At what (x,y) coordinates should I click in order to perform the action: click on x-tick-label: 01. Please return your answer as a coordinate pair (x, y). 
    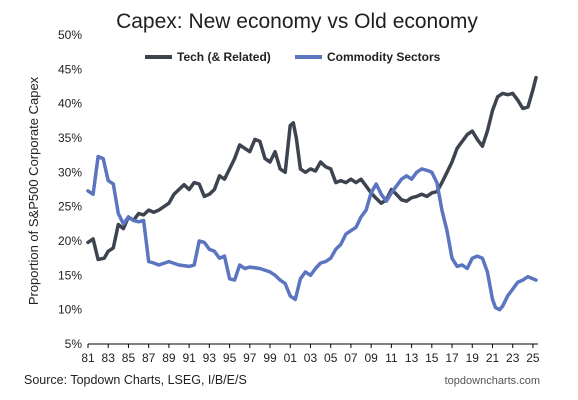
    Looking at the image, I should click on (291, 358).